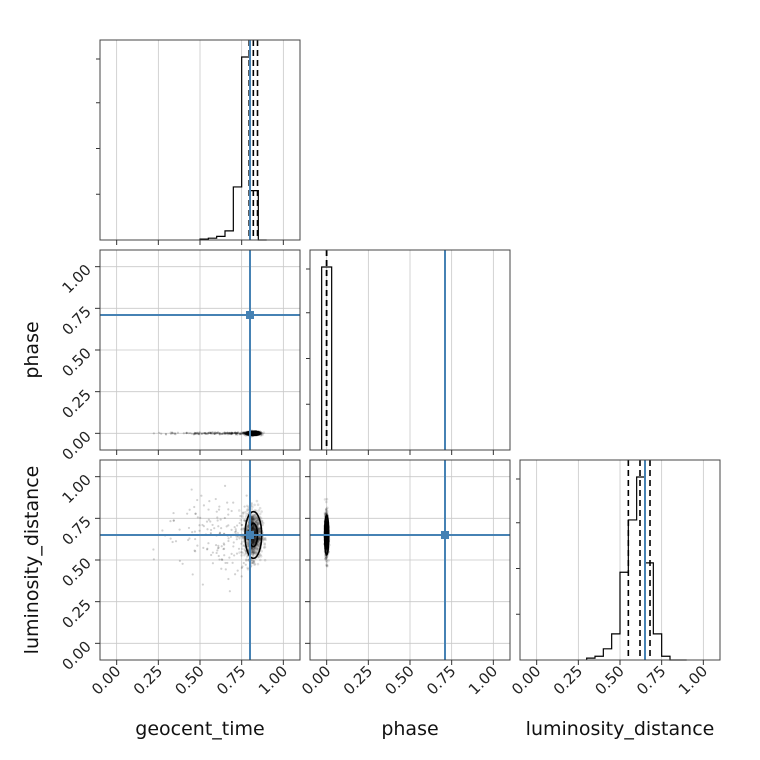 This screenshot has height=760, width=760. What do you see at coordinates (32, 349) in the screenshot?
I see `ylabel-phase: phase` at bounding box center [32, 349].